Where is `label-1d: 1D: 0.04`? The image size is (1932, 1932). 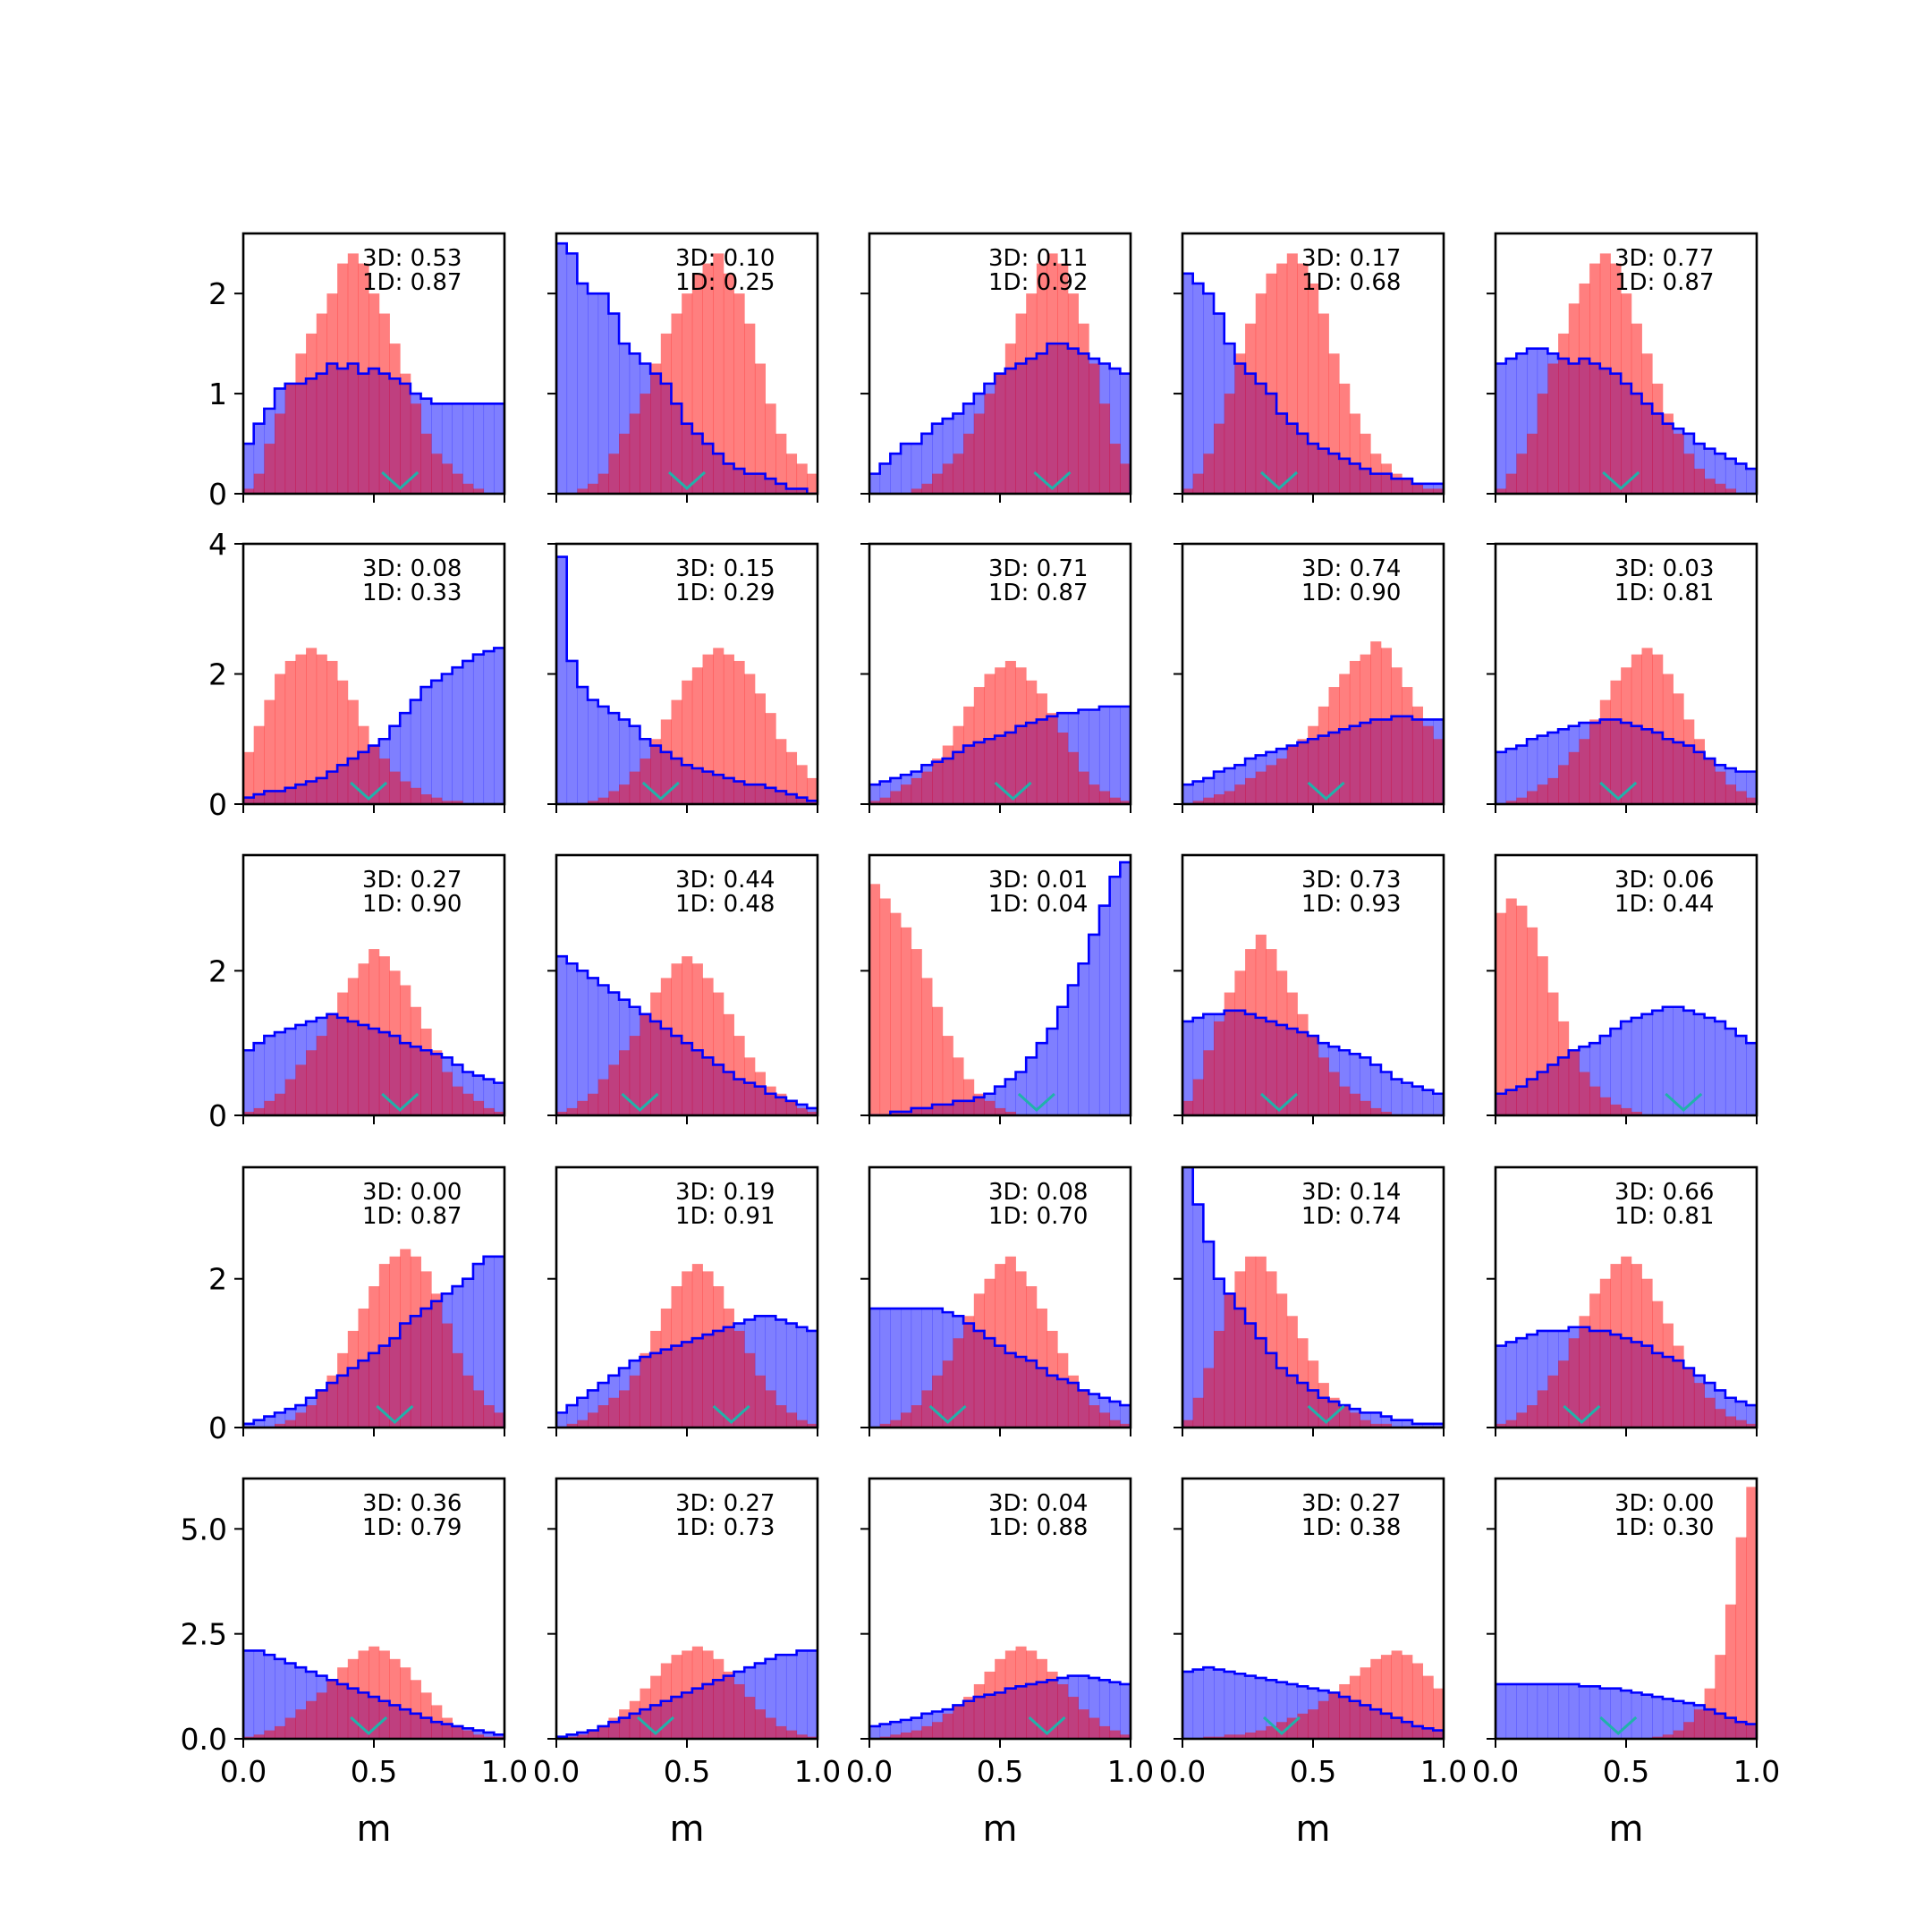
label-1d: 1D: 0.04 is located at coordinates (1038, 904).